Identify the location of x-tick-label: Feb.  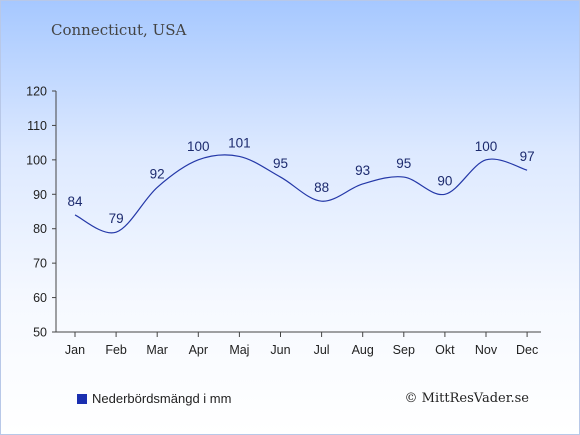
(116, 350).